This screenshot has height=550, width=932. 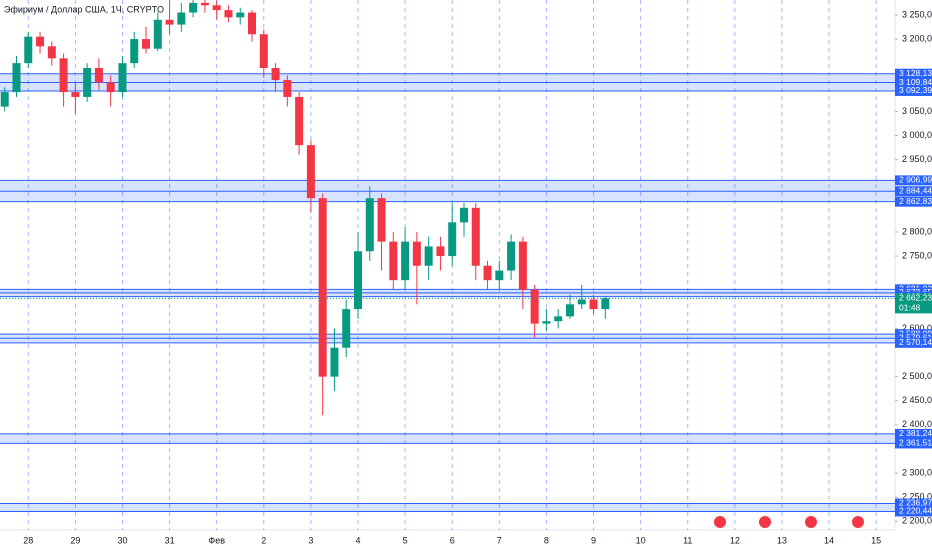 What do you see at coordinates (915, 190) in the screenshot?
I see `level-label: 2 884,44` at bounding box center [915, 190].